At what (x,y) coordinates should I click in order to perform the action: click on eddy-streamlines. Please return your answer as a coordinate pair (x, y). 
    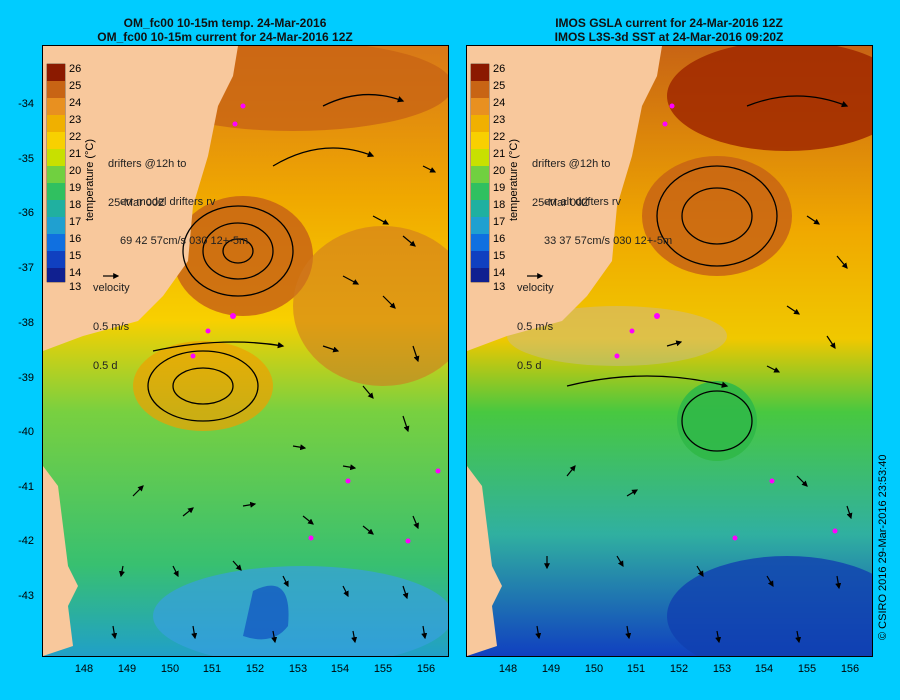
    Looking at the image, I should click on (276, 257).